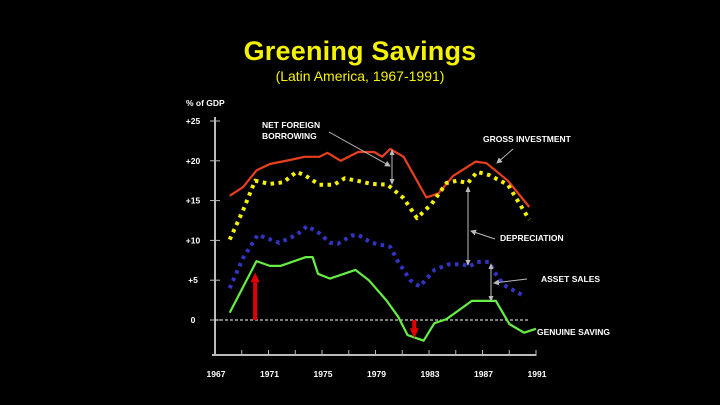 The image size is (720, 405). I want to click on net-foreign-borrowing-range-arrow-head-bottom, so click(392, 182).